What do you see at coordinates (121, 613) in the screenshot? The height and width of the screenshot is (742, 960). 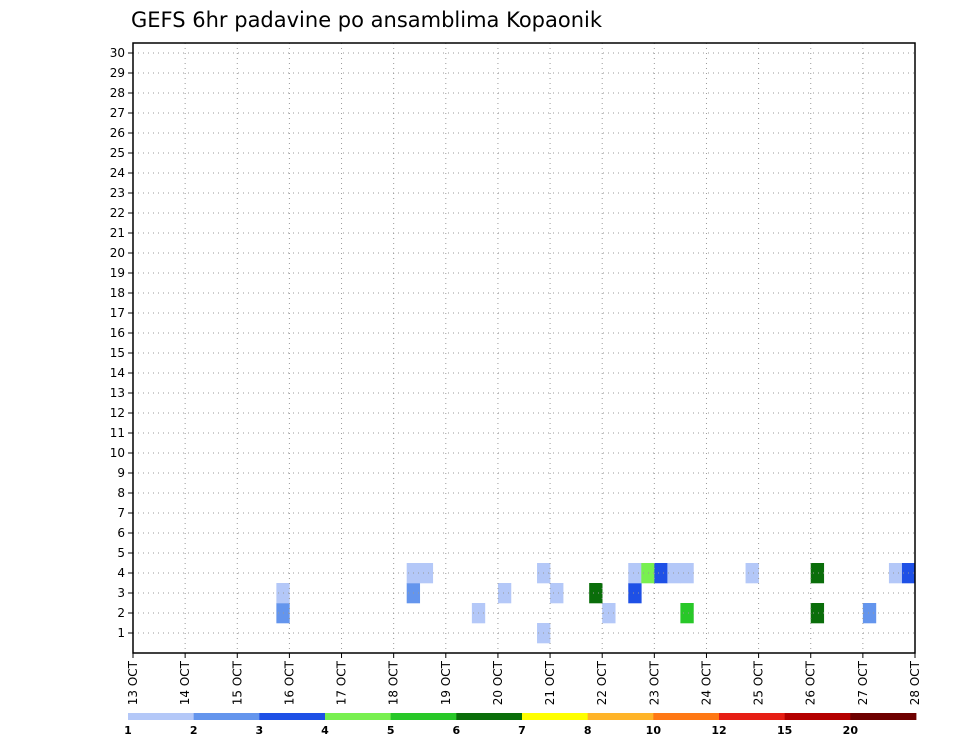 I see `y-tick-label: 2` at bounding box center [121, 613].